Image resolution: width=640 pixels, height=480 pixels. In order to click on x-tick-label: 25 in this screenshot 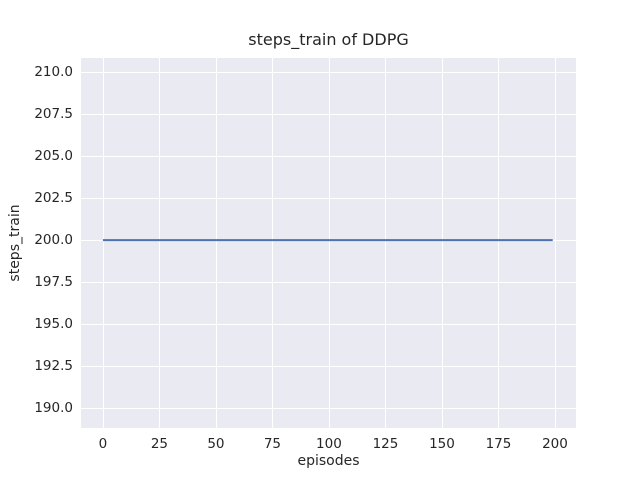, I will do `click(159, 444)`.